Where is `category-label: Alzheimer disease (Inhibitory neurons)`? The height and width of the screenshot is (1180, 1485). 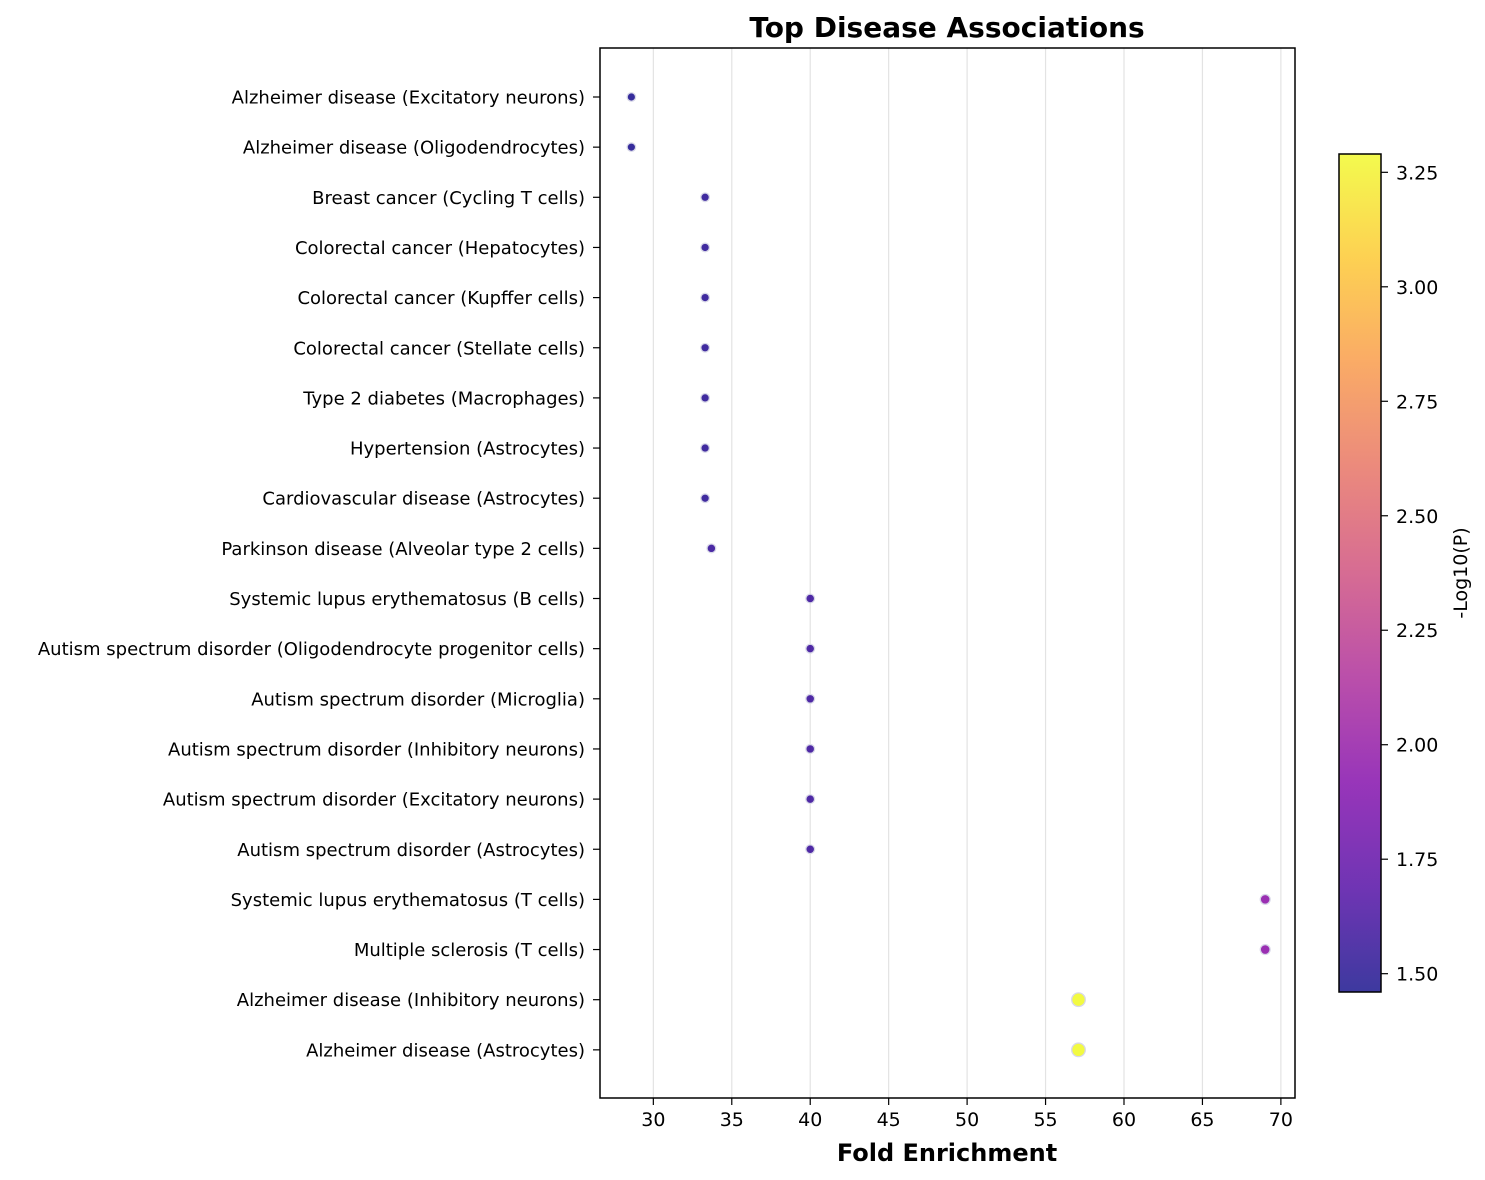 category-label: Alzheimer disease (Inhibitory neurons) is located at coordinates (411, 1000).